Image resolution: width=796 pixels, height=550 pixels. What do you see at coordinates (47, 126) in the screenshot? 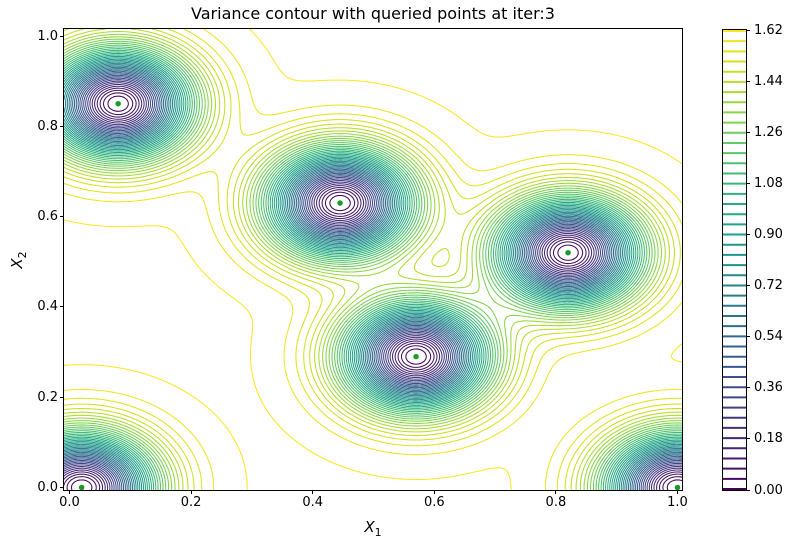
I see `y-tick-label: 0.8` at bounding box center [47, 126].